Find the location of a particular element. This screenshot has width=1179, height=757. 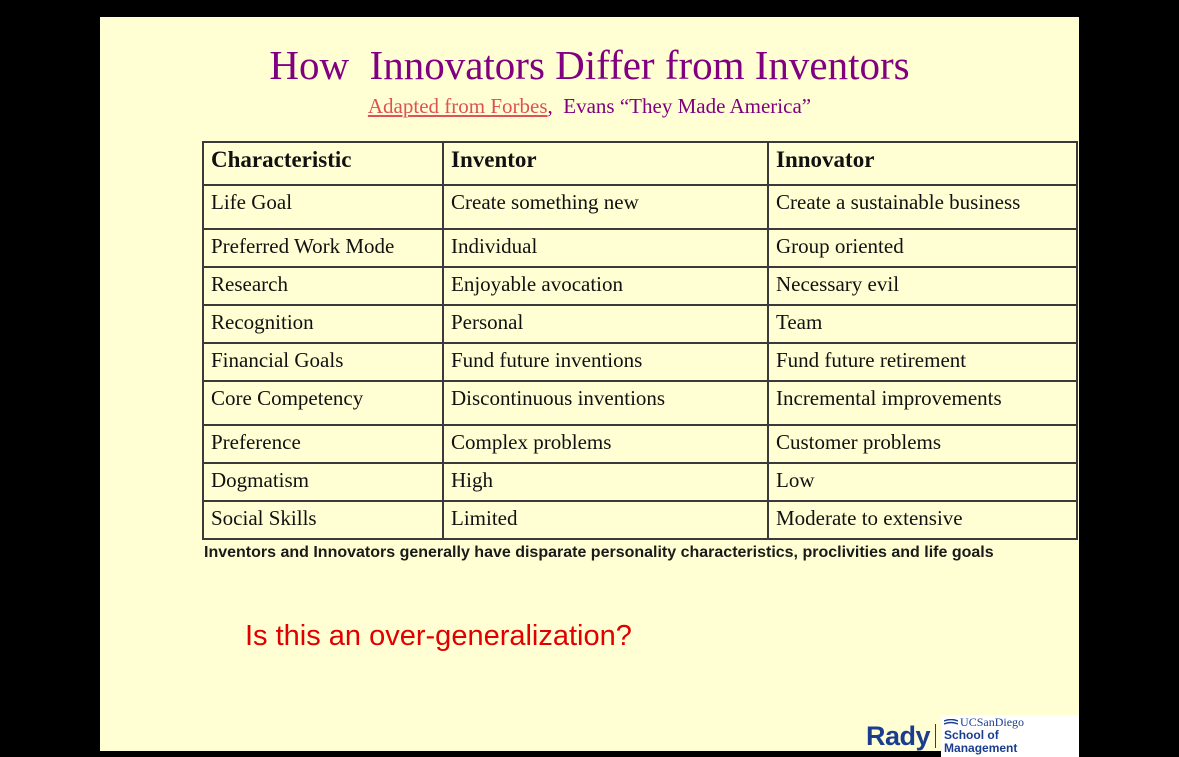

cell-inventor: Complex problems is located at coordinates (605, 444).